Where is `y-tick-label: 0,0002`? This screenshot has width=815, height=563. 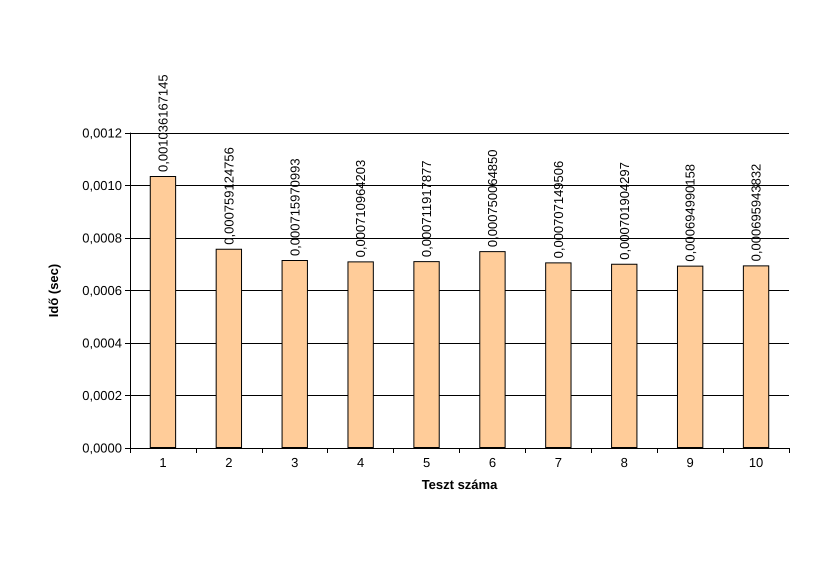
y-tick-label: 0,0002 is located at coordinates (102, 395).